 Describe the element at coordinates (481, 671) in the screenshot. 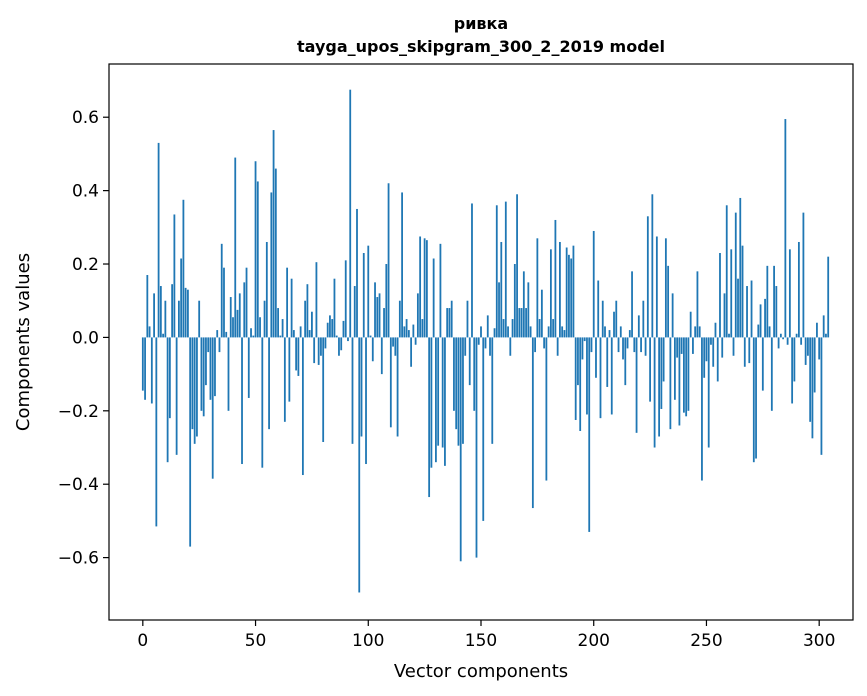

I see `x-axis-label: Vector components` at that location.